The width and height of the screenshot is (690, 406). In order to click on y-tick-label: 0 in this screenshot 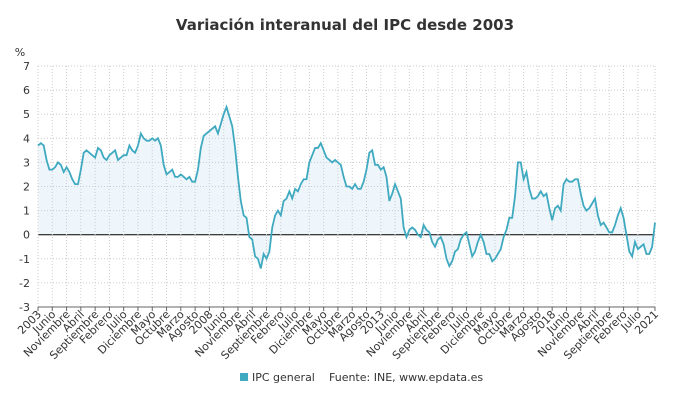, I will do `click(26, 235)`.